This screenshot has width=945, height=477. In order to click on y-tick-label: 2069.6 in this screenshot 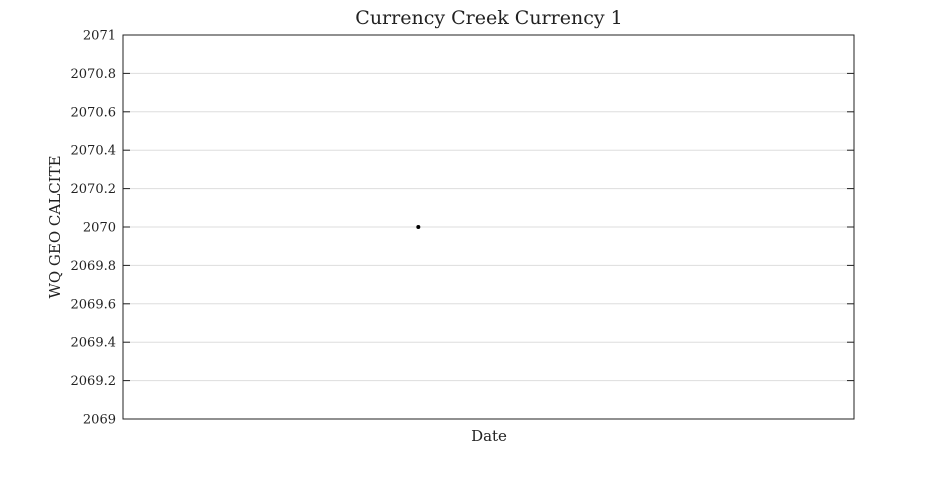, I will do `click(94, 304)`.